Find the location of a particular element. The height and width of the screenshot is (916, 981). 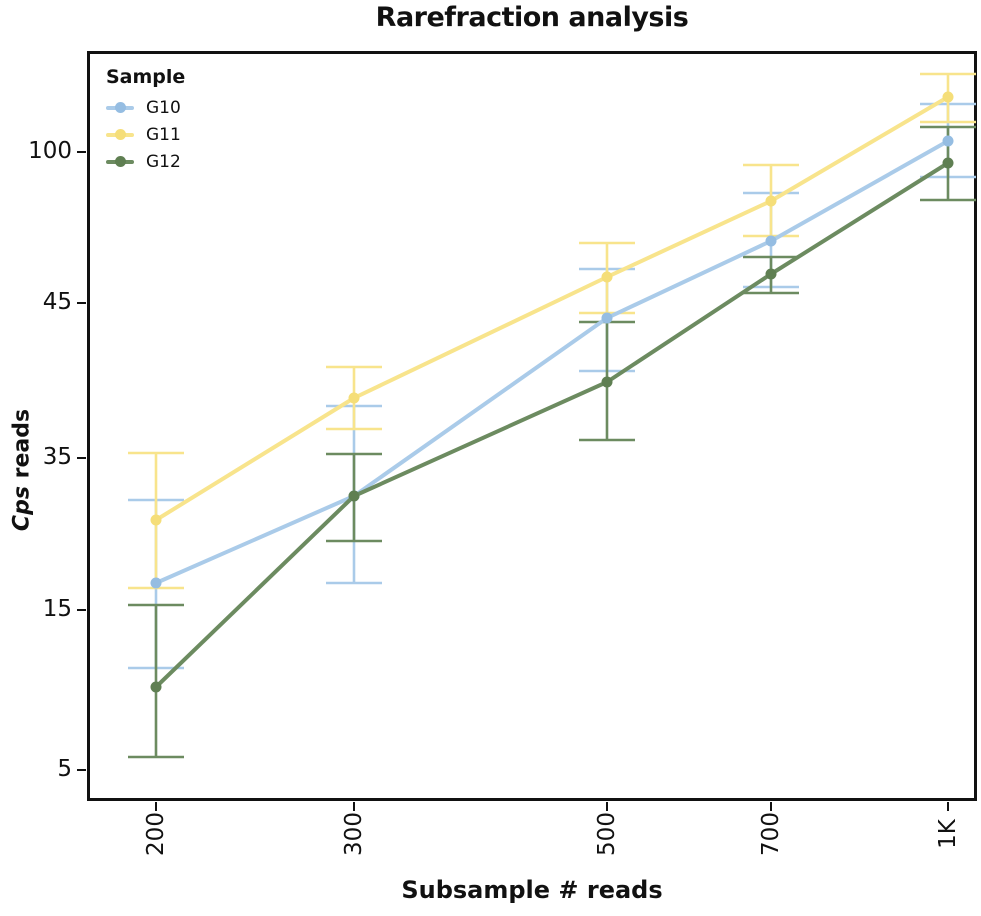

x-tick-label: 700 is located at coordinates (771, 834).